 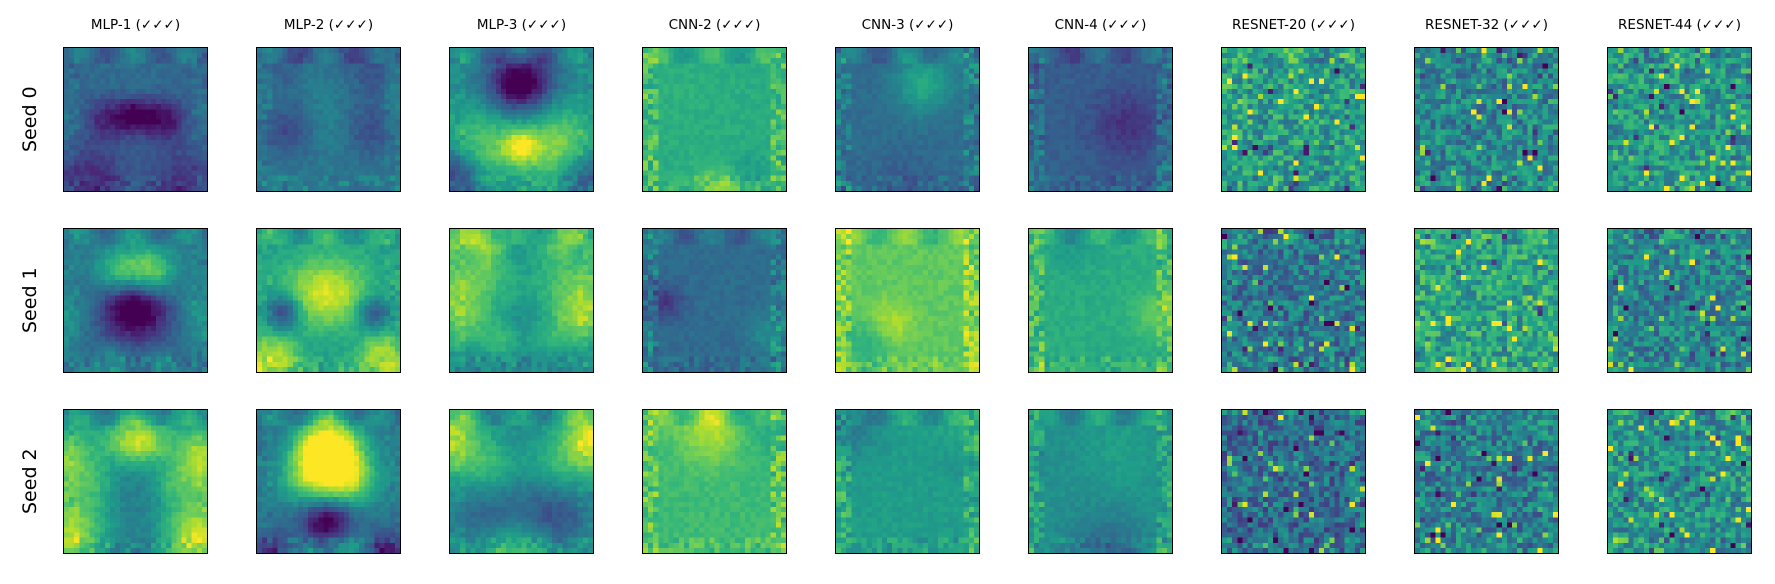 What do you see at coordinates (1679, 25) in the screenshot?
I see `column-title: RESNET-44 (✓✓✓)` at bounding box center [1679, 25].